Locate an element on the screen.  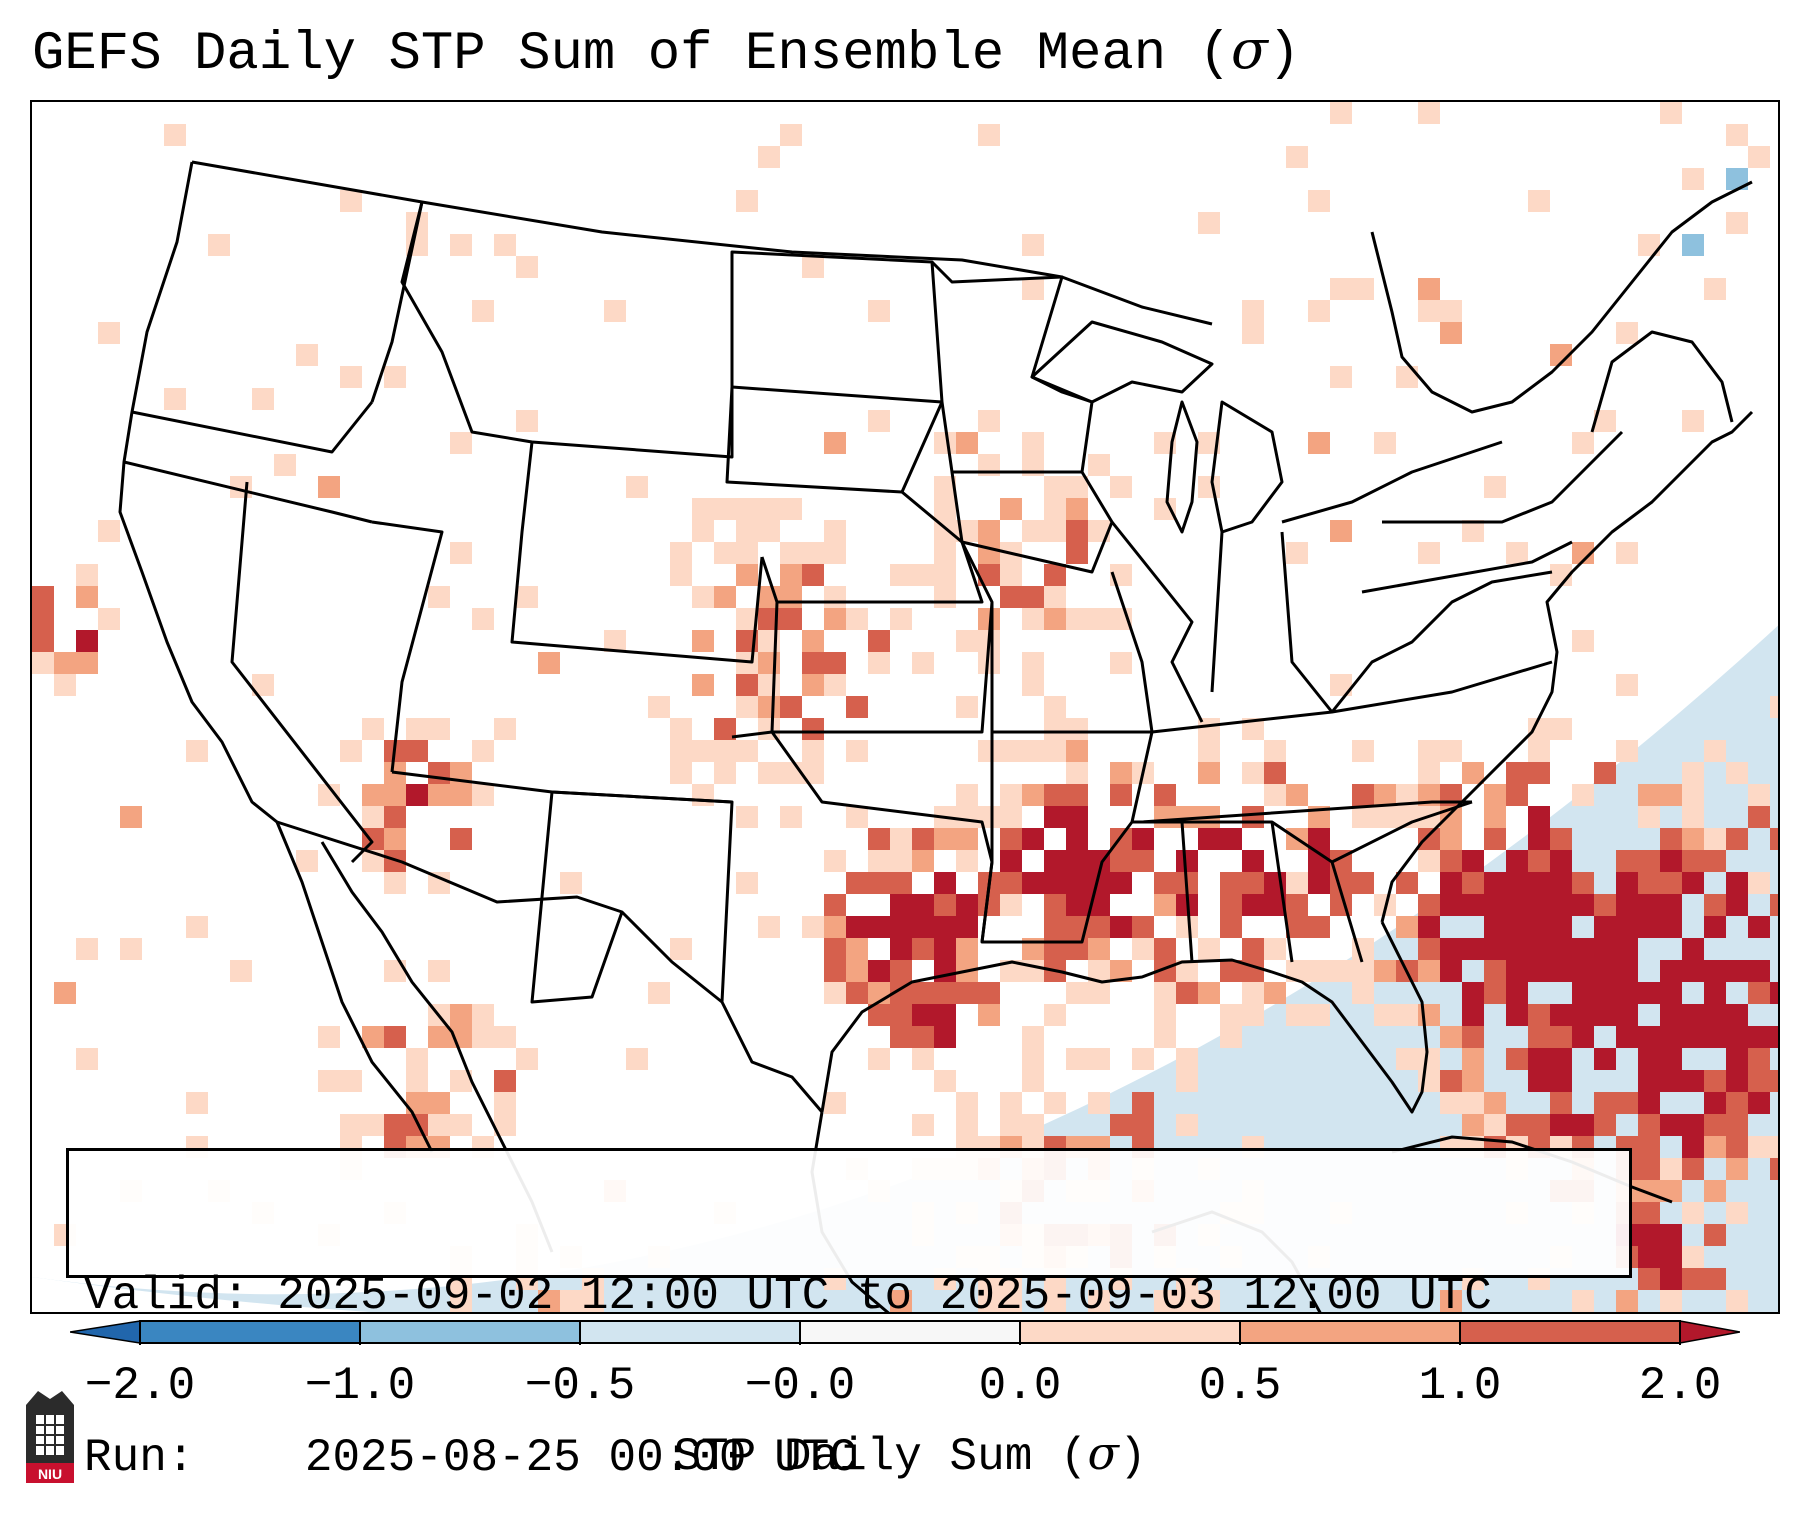
state-ca-nv is located at coordinates (302, 672).